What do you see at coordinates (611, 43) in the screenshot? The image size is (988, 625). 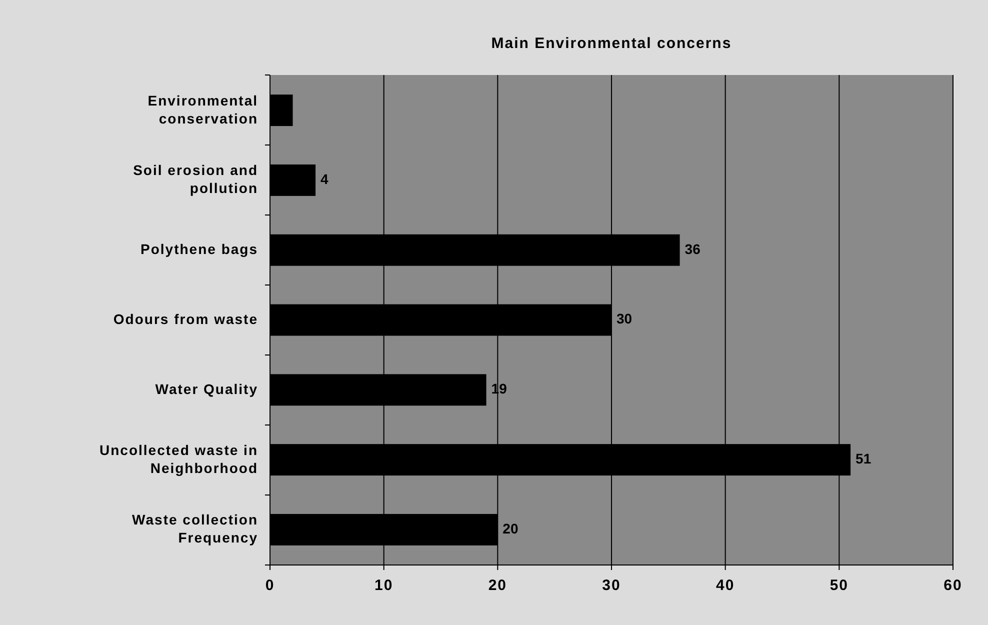 I see `chart-title: Main Environmental concerns` at bounding box center [611, 43].